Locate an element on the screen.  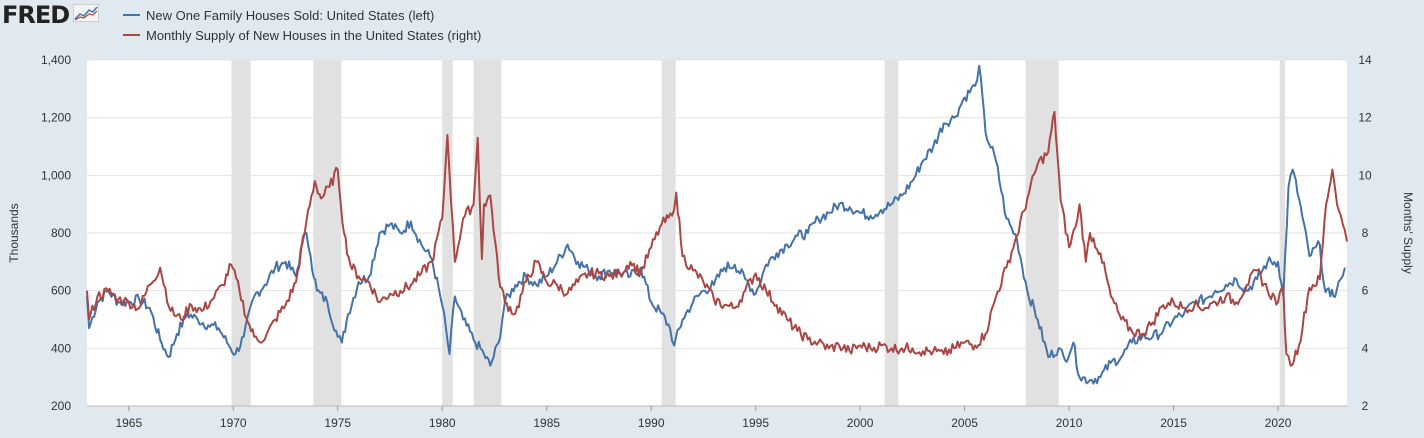
y-tick-left: 400 is located at coordinates (61, 348).